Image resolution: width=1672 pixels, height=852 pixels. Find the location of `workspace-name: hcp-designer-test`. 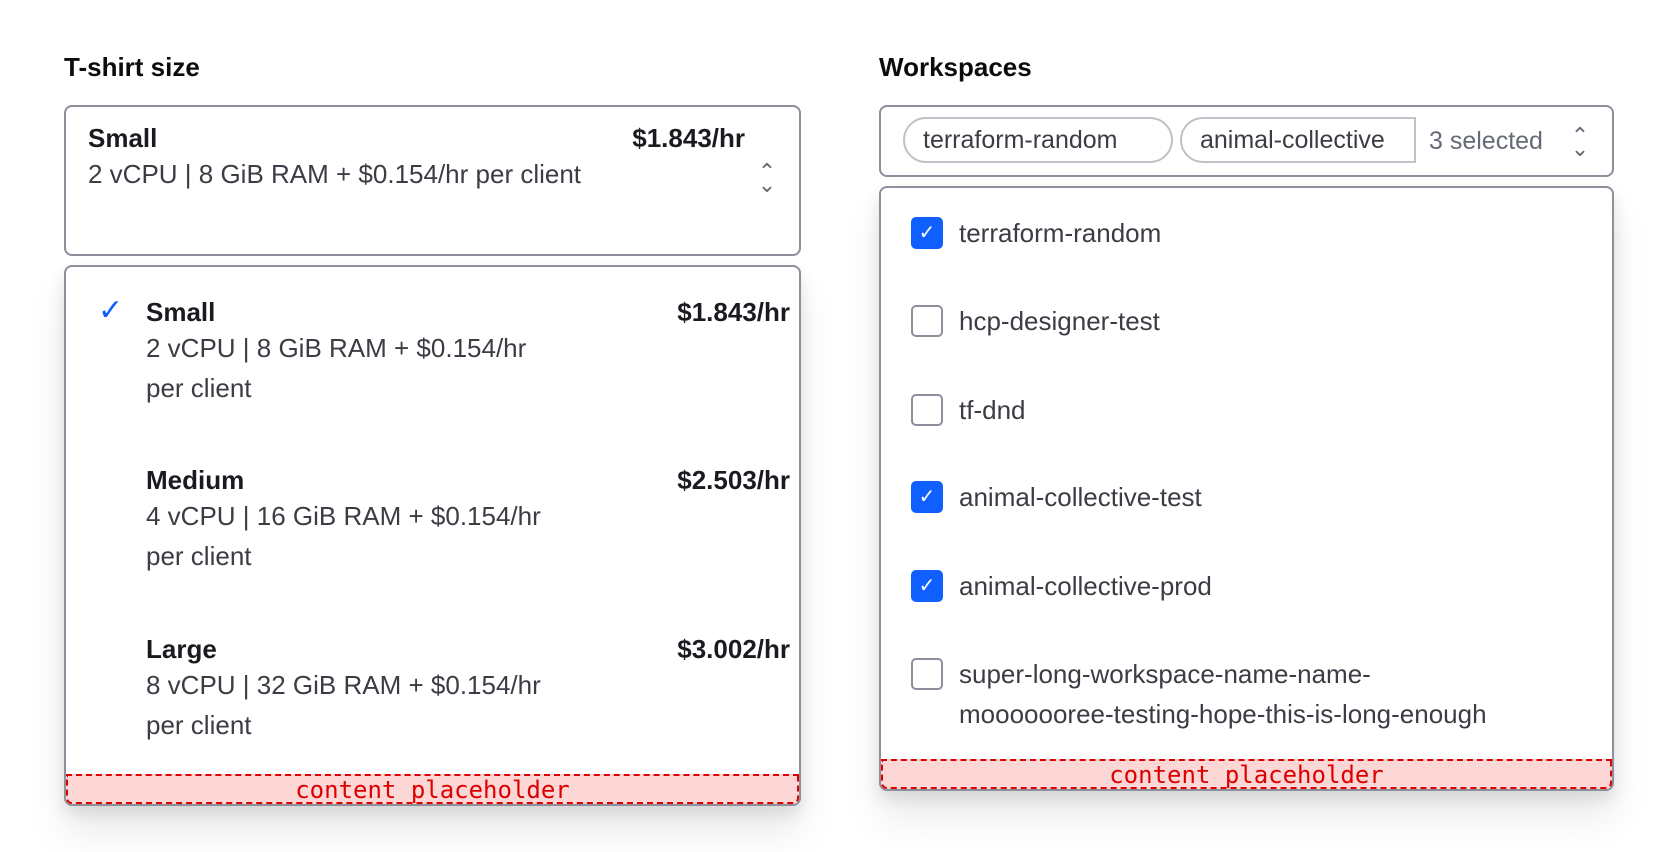

workspace-name: hcp-designer-test is located at coordinates (1059, 321).